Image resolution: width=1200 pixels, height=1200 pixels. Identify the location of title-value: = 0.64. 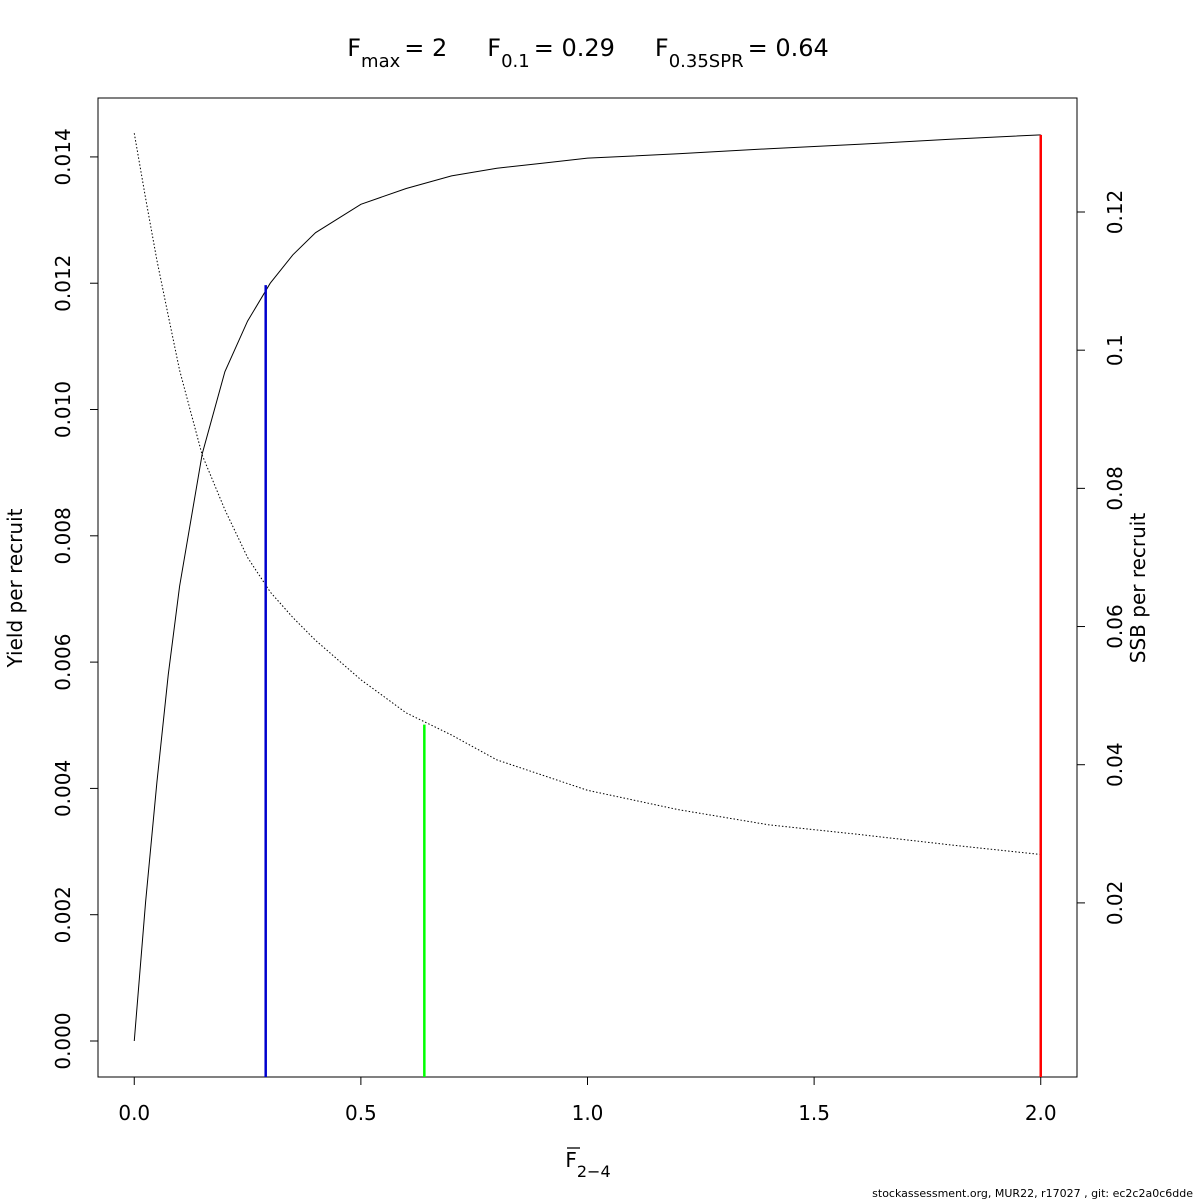
(788, 48).